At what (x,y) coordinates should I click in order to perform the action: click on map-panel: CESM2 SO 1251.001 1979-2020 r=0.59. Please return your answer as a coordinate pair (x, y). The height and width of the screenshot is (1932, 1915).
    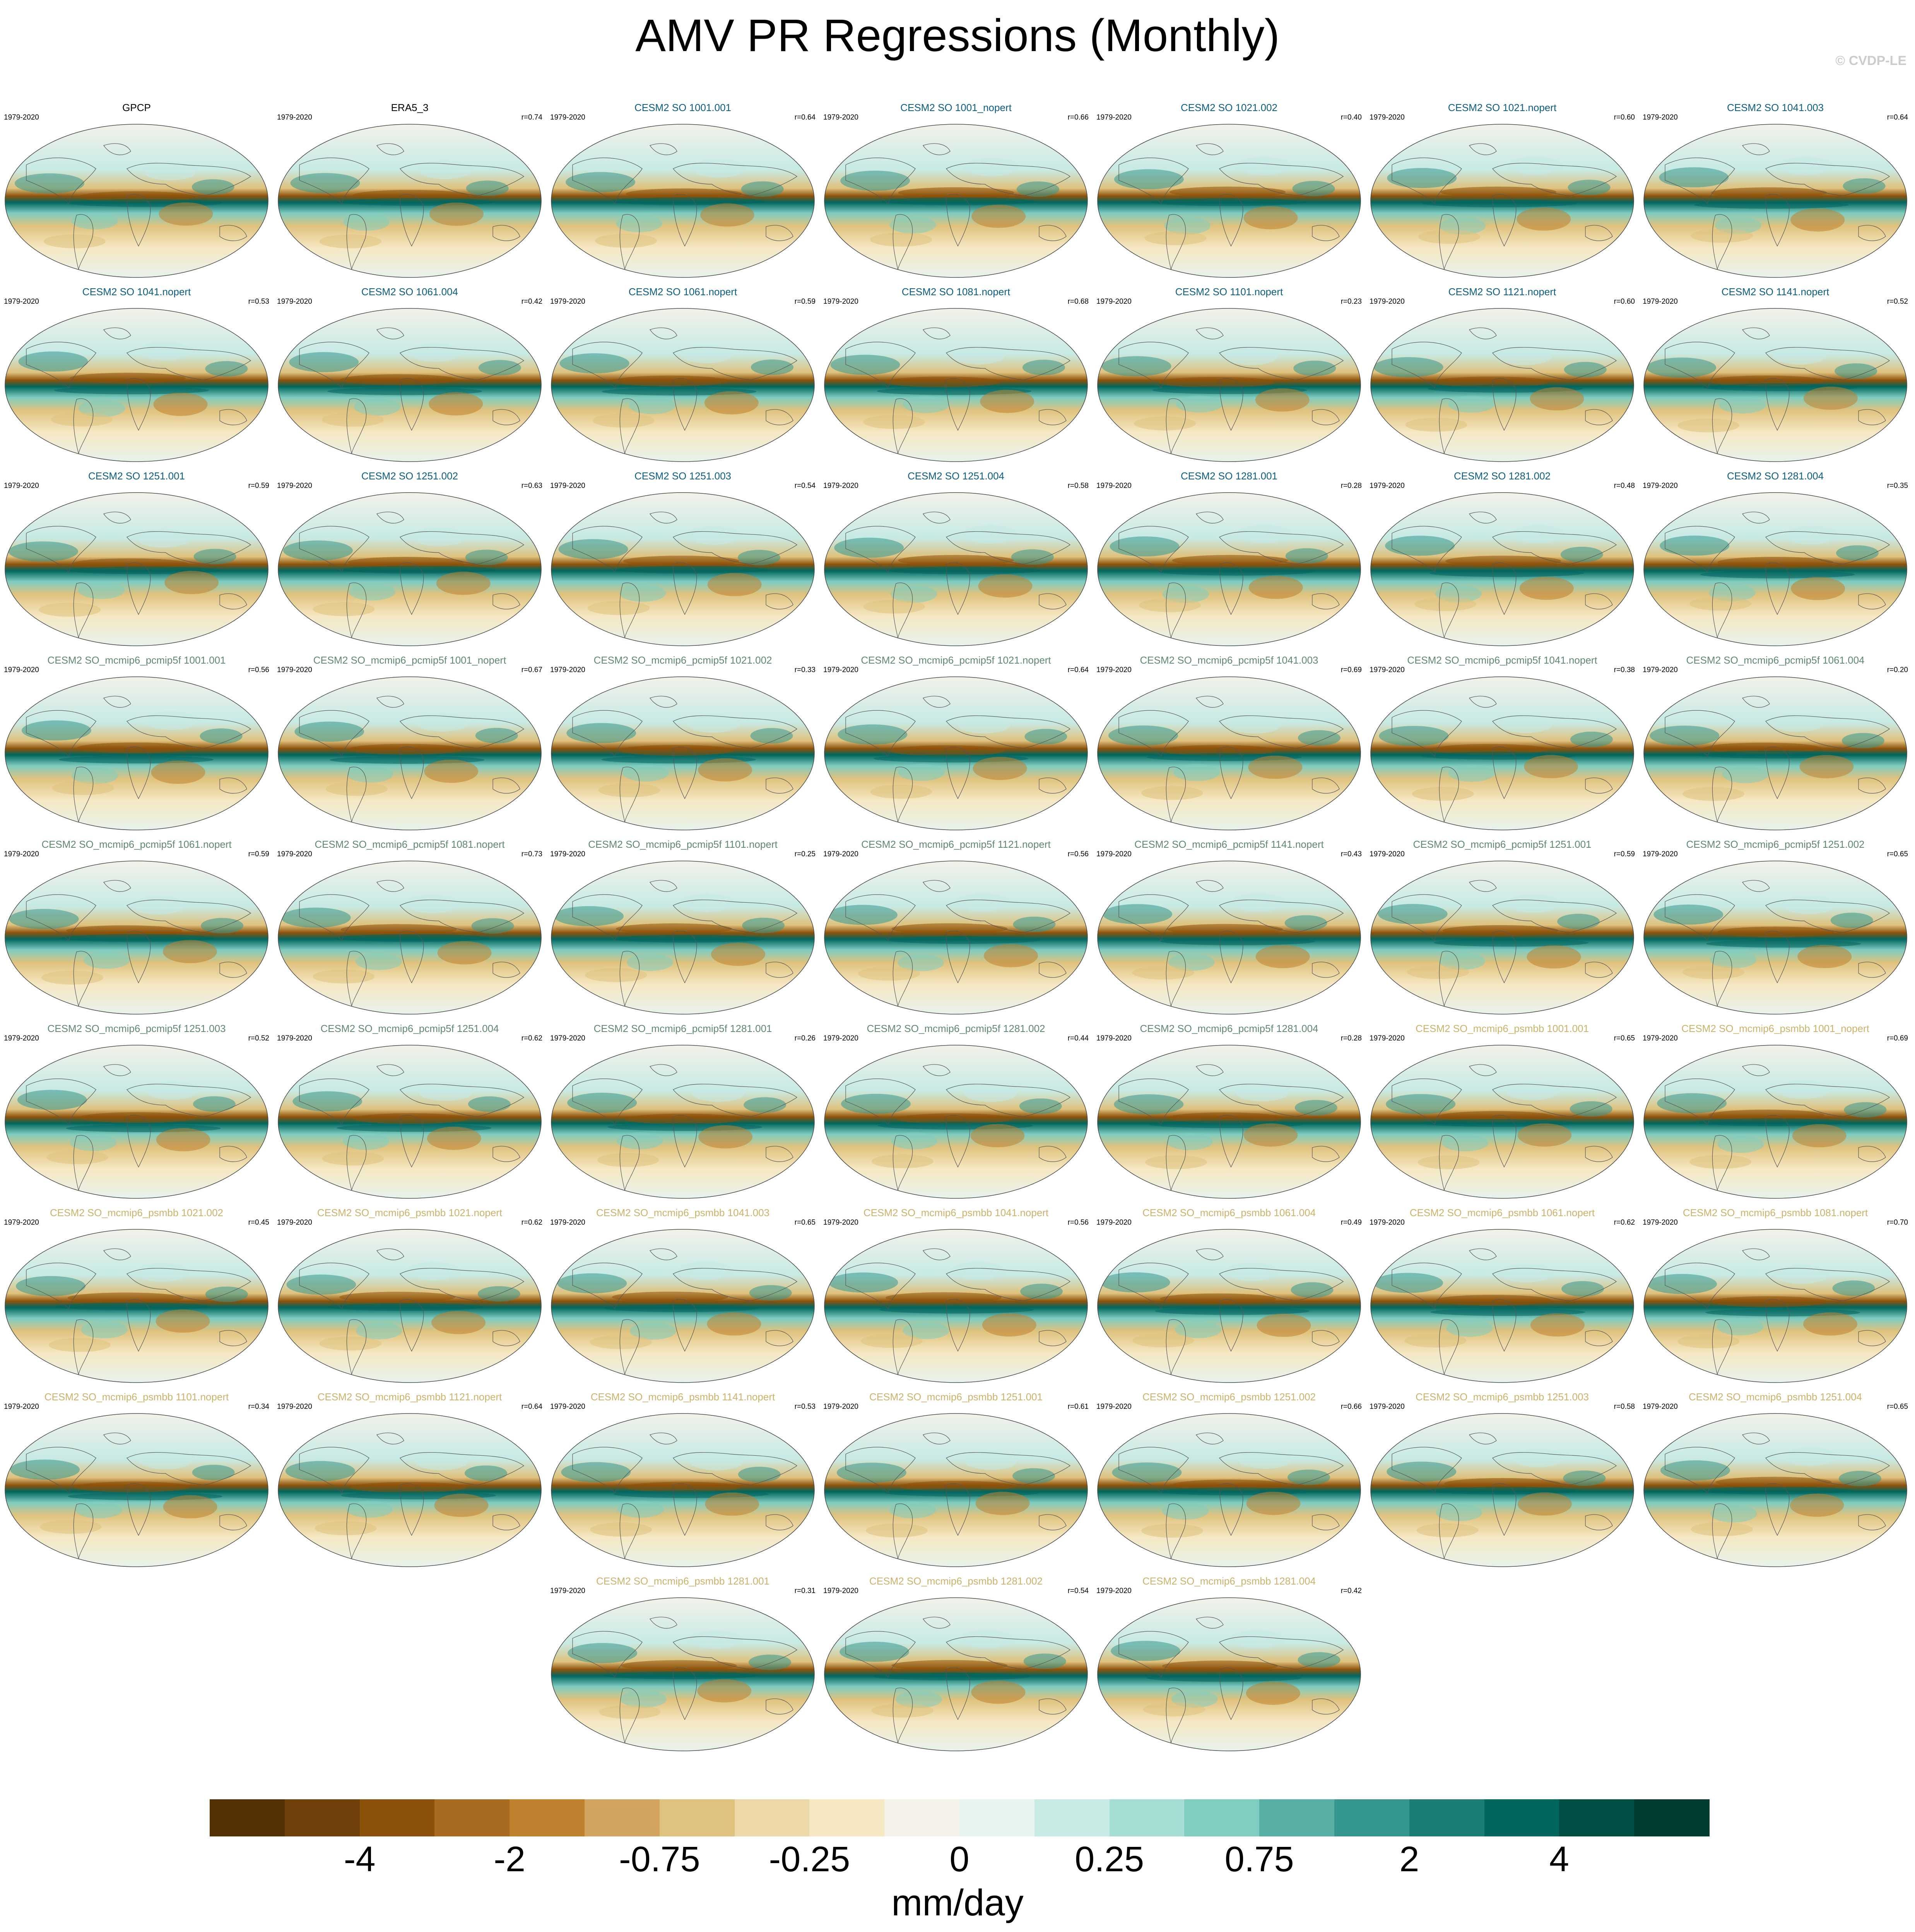
    Looking at the image, I should click on (136, 559).